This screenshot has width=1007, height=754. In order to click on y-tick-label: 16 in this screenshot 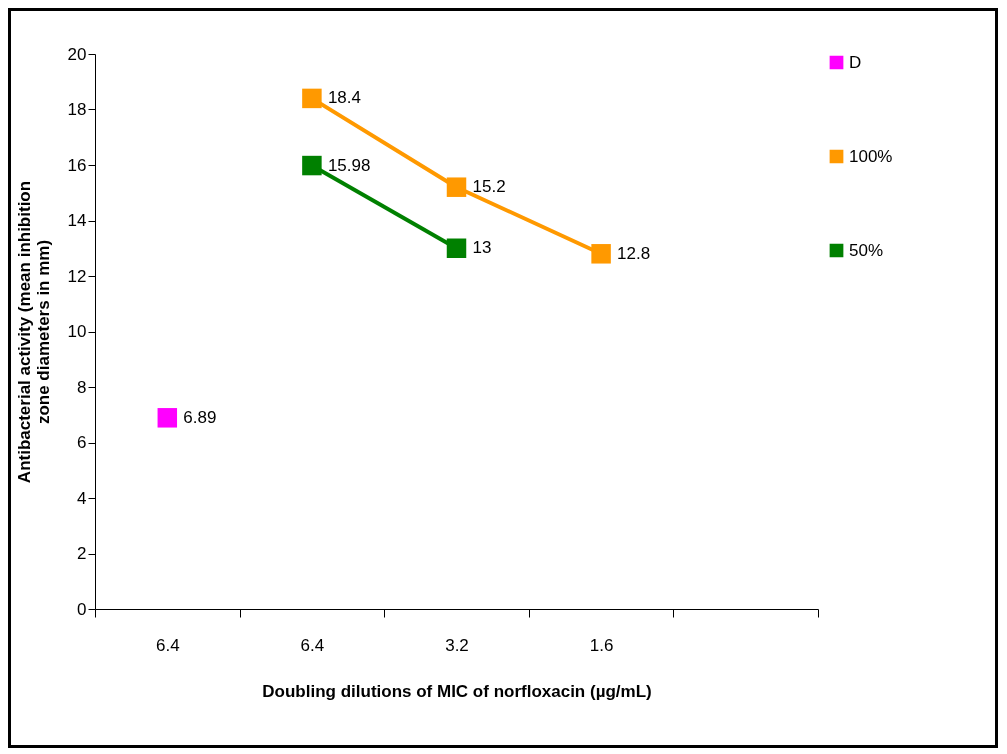, I will do `click(77, 165)`.